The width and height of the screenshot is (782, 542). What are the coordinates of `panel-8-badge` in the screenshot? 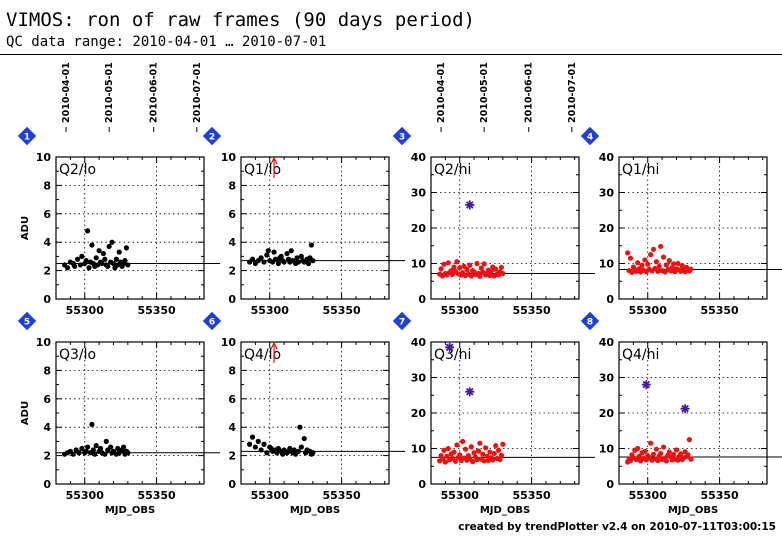 It's located at (590, 321).